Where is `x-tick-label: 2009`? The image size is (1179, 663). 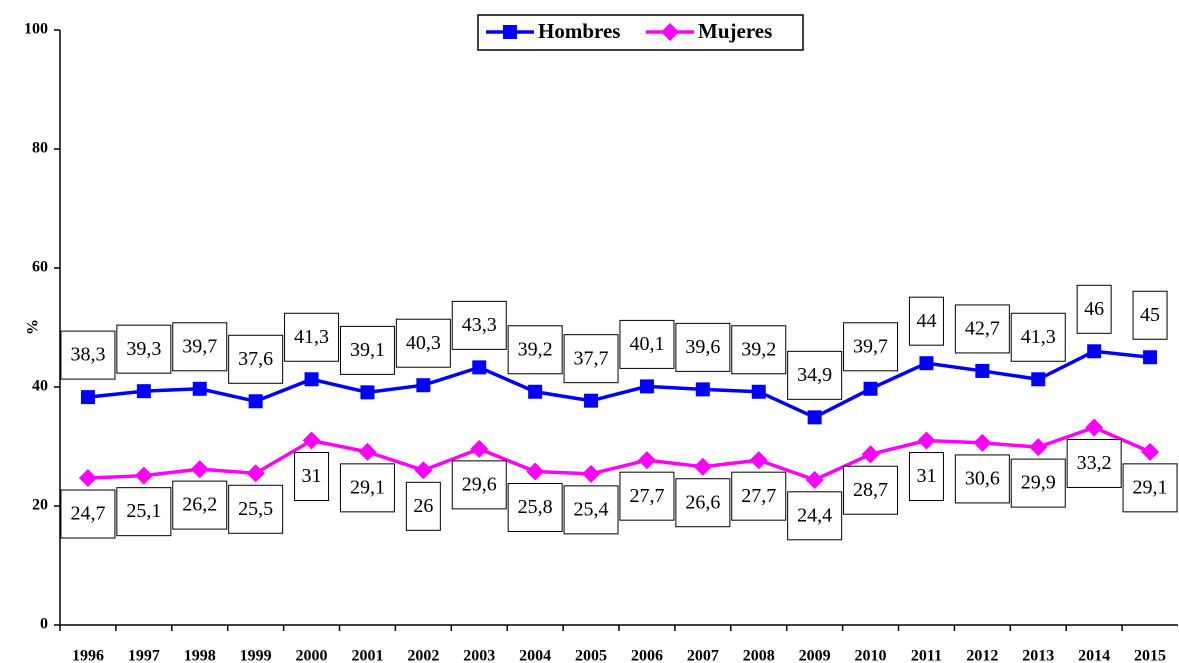 x-tick-label: 2009 is located at coordinates (815, 655).